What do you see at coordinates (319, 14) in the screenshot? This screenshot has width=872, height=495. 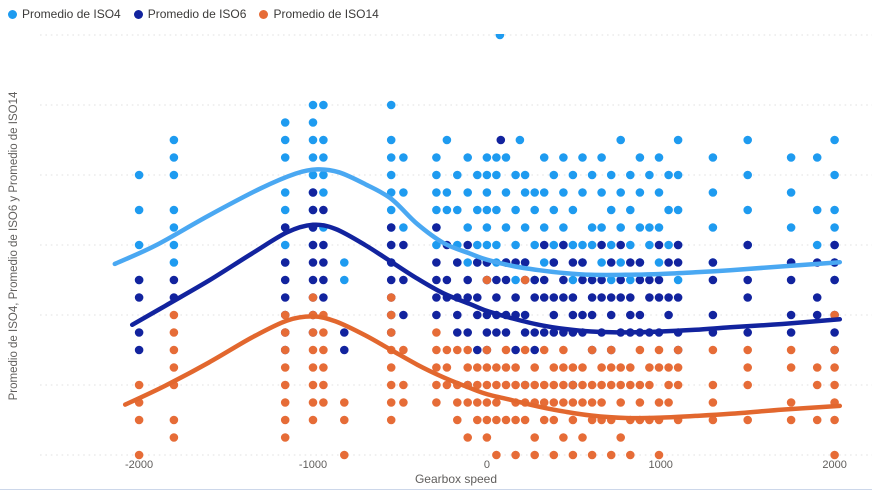 I see `legend-item-iso14: Promedio de ISO14` at bounding box center [319, 14].